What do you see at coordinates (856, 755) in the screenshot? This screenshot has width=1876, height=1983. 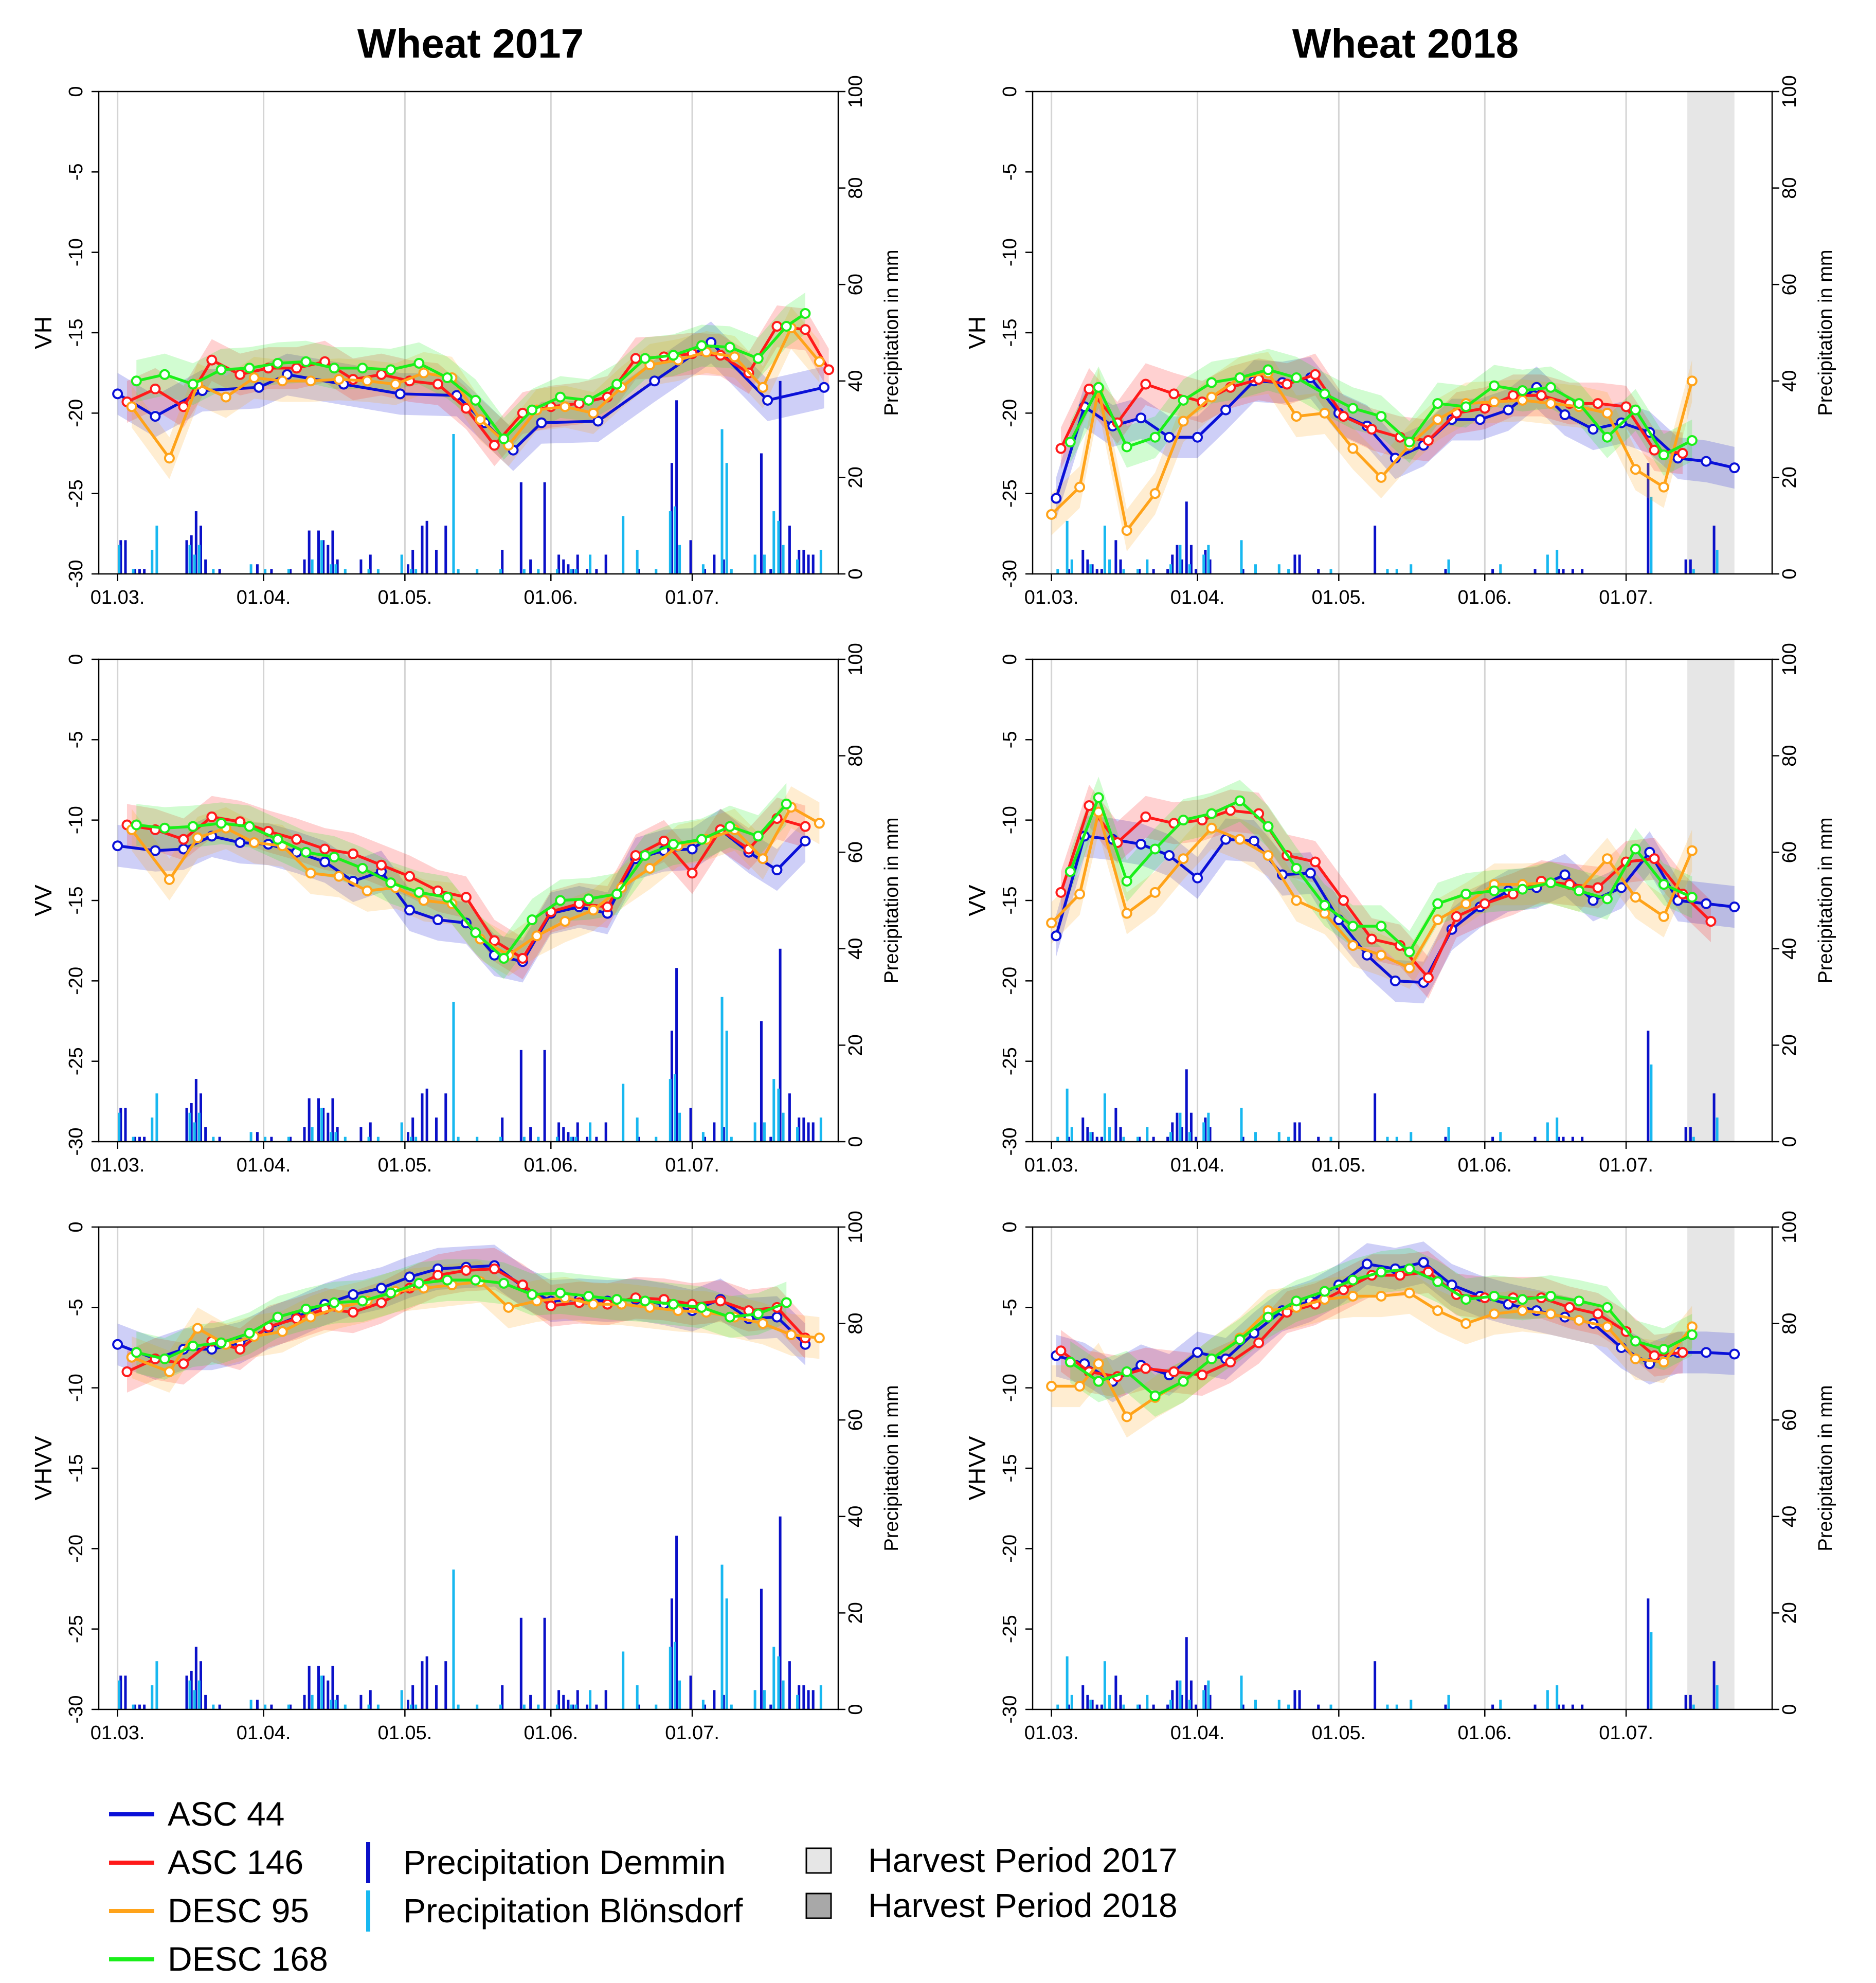 I see `precip-tick-label: 80` at bounding box center [856, 755].